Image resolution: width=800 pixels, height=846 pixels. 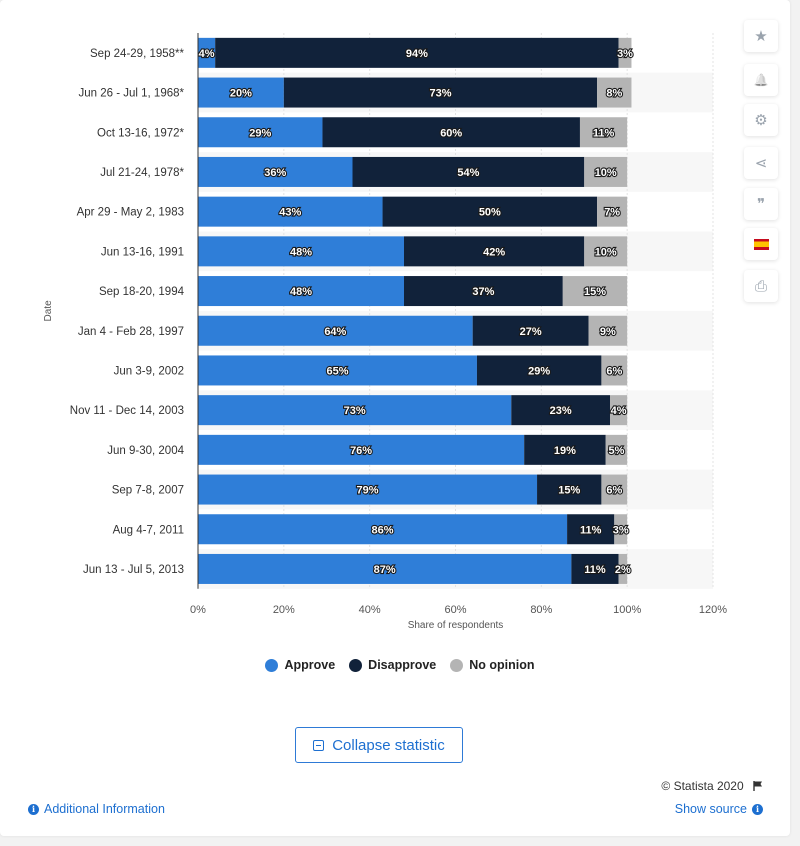 What do you see at coordinates (142, 252) in the screenshot?
I see `category-label: Jun 13-16, 1991` at bounding box center [142, 252].